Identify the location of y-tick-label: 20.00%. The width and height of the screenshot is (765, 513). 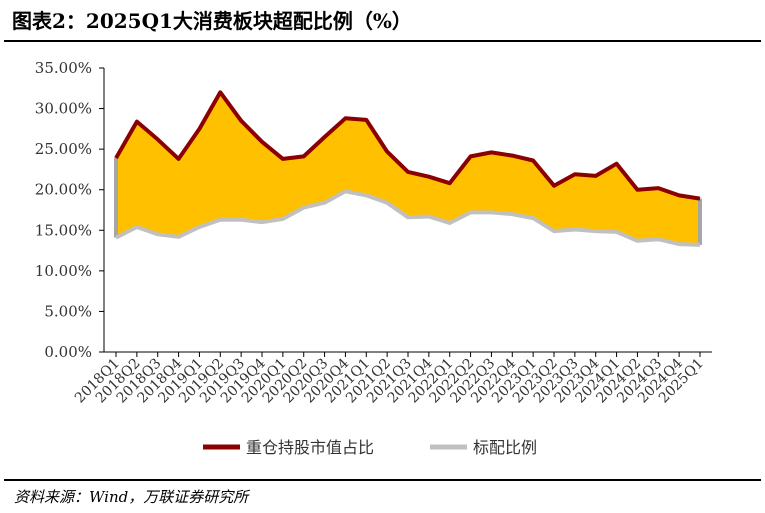
(63, 190).